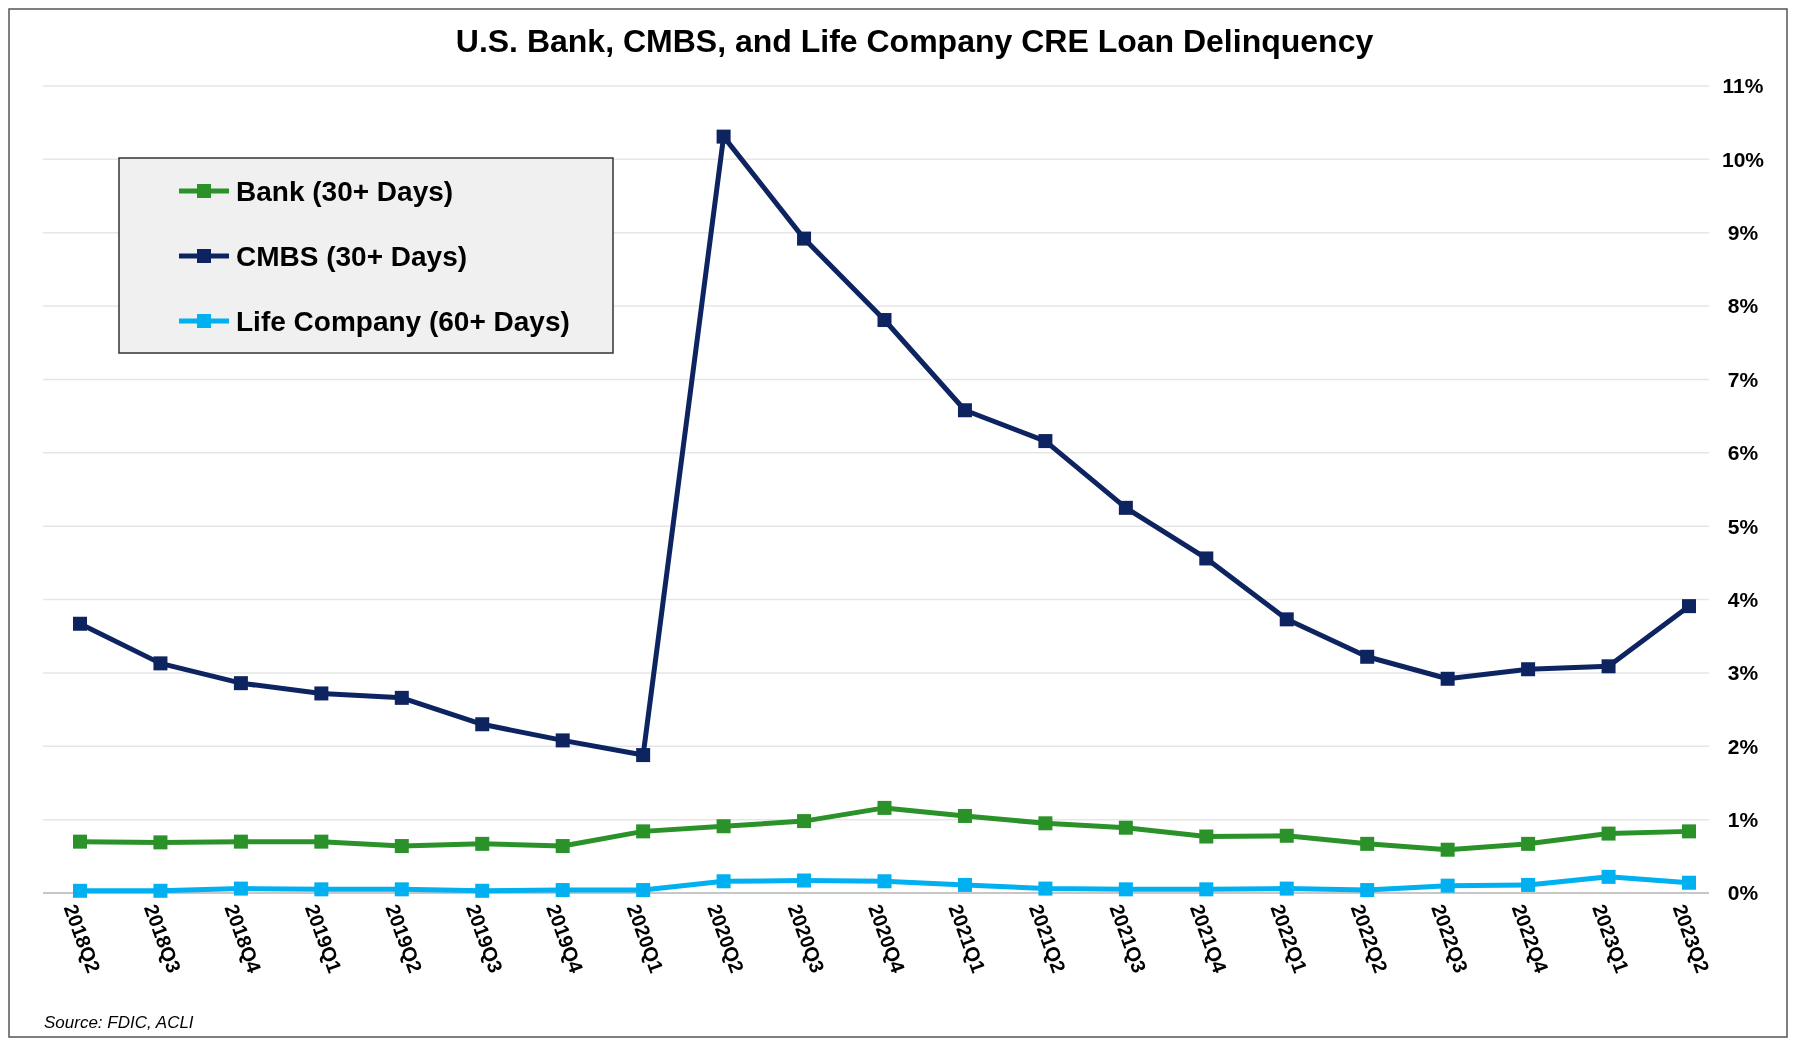 This screenshot has height=1042, width=1797. What do you see at coordinates (1743, 819) in the screenshot?
I see `y-tick-label: 1%` at bounding box center [1743, 819].